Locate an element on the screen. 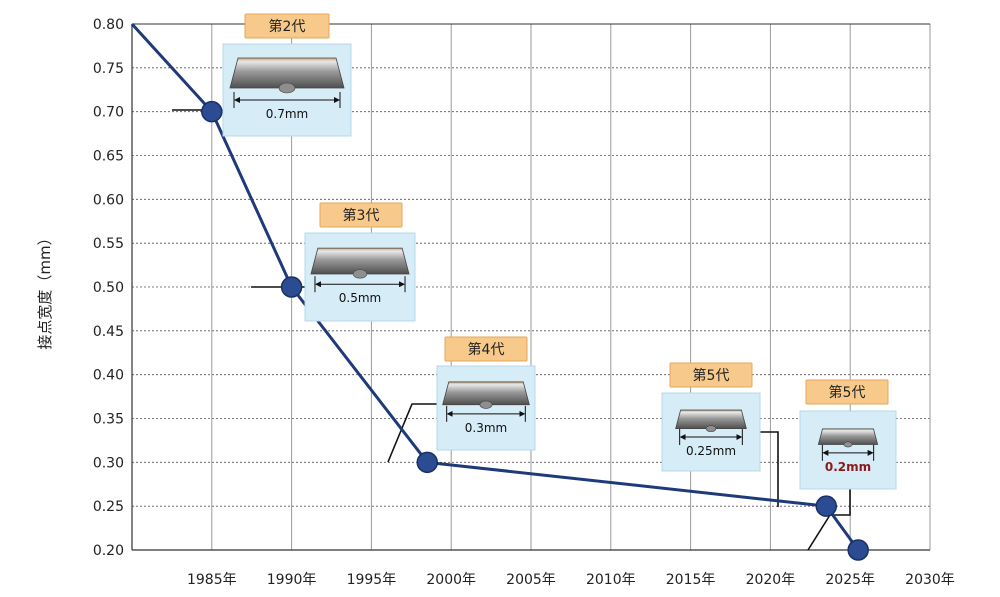 The image size is (1000, 597). annotation-callout: 第5代 0.25mm is located at coordinates (711, 417).